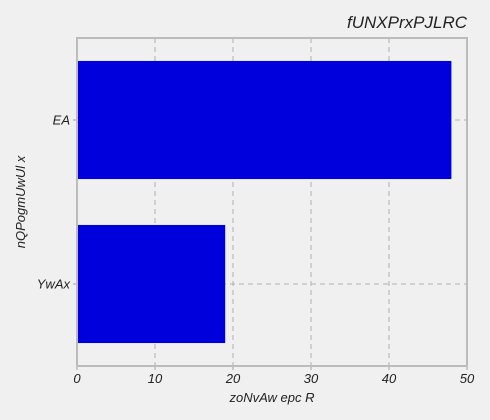  What do you see at coordinates (155, 378) in the screenshot?
I see `x-tick-label: 10` at bounding box center [155, 378].